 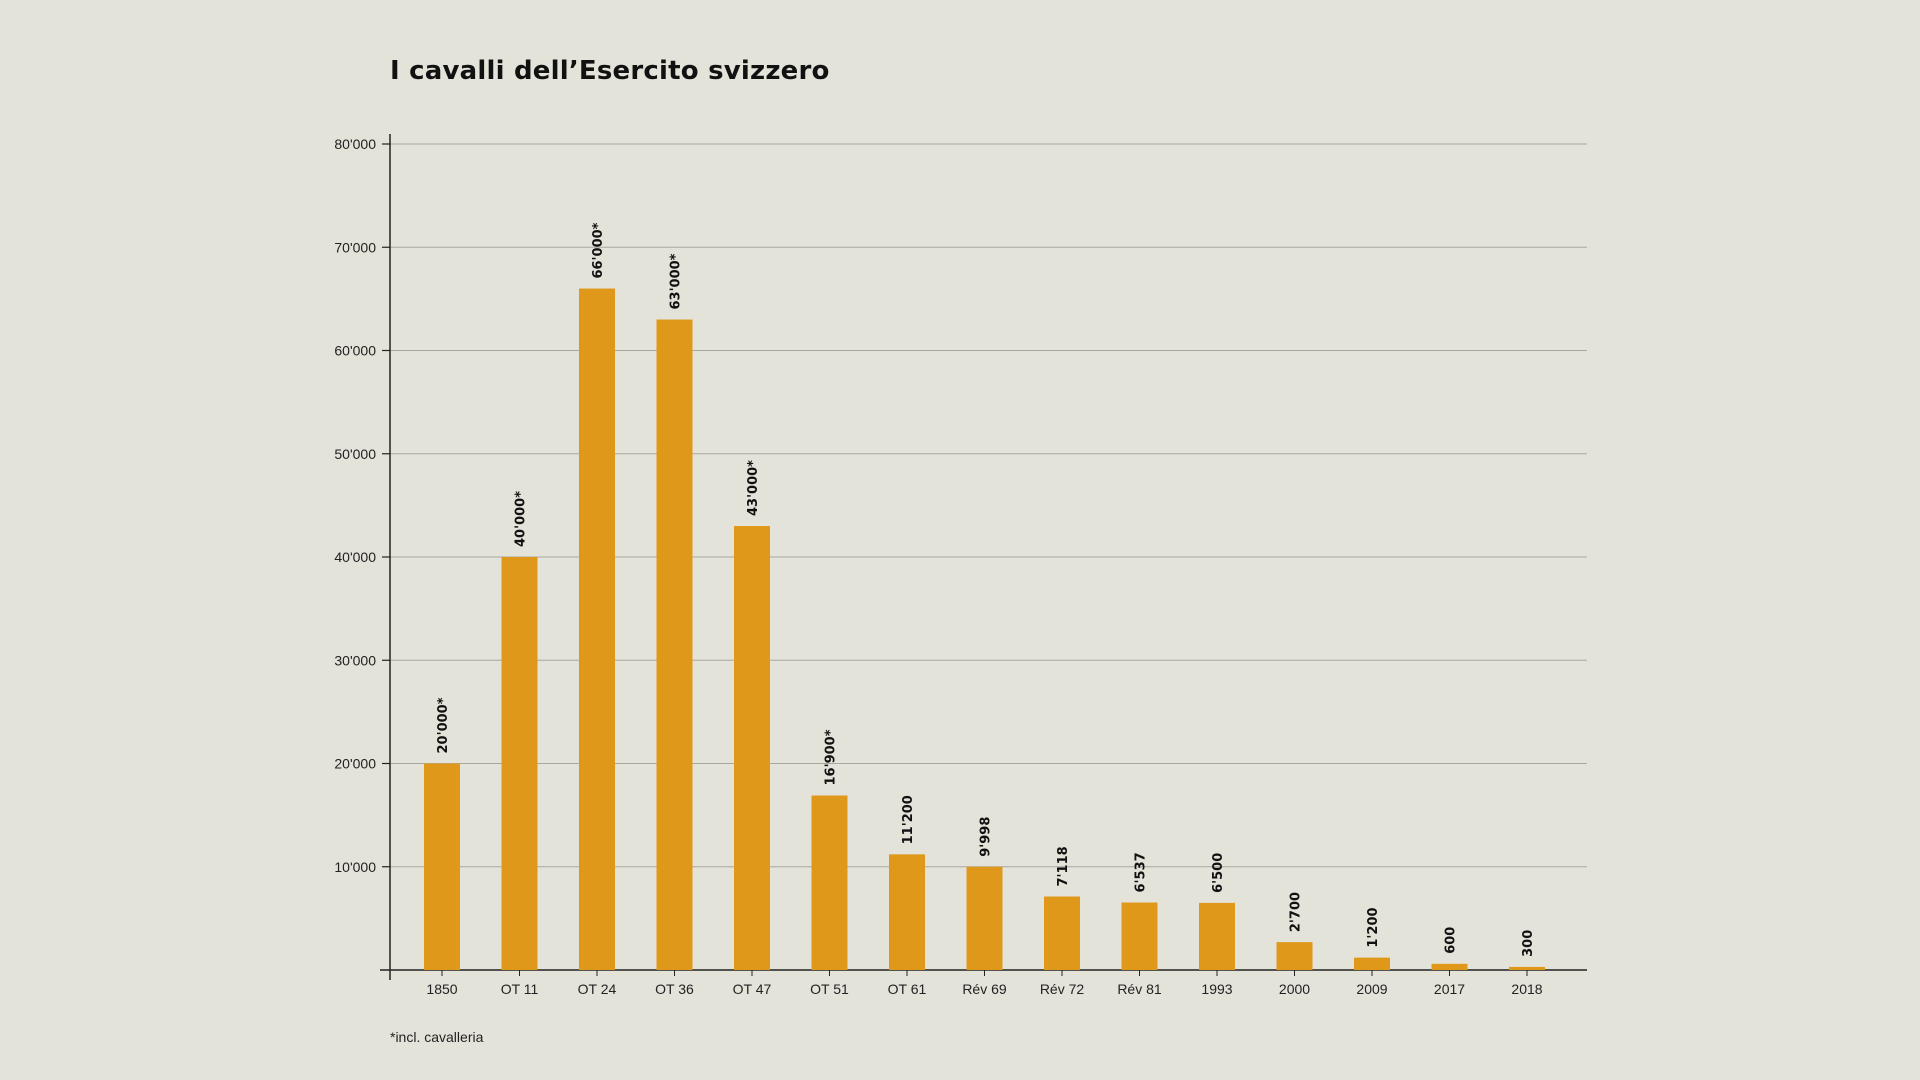 I want to click on data-label: 6'500, so click(x=1218, y=873).